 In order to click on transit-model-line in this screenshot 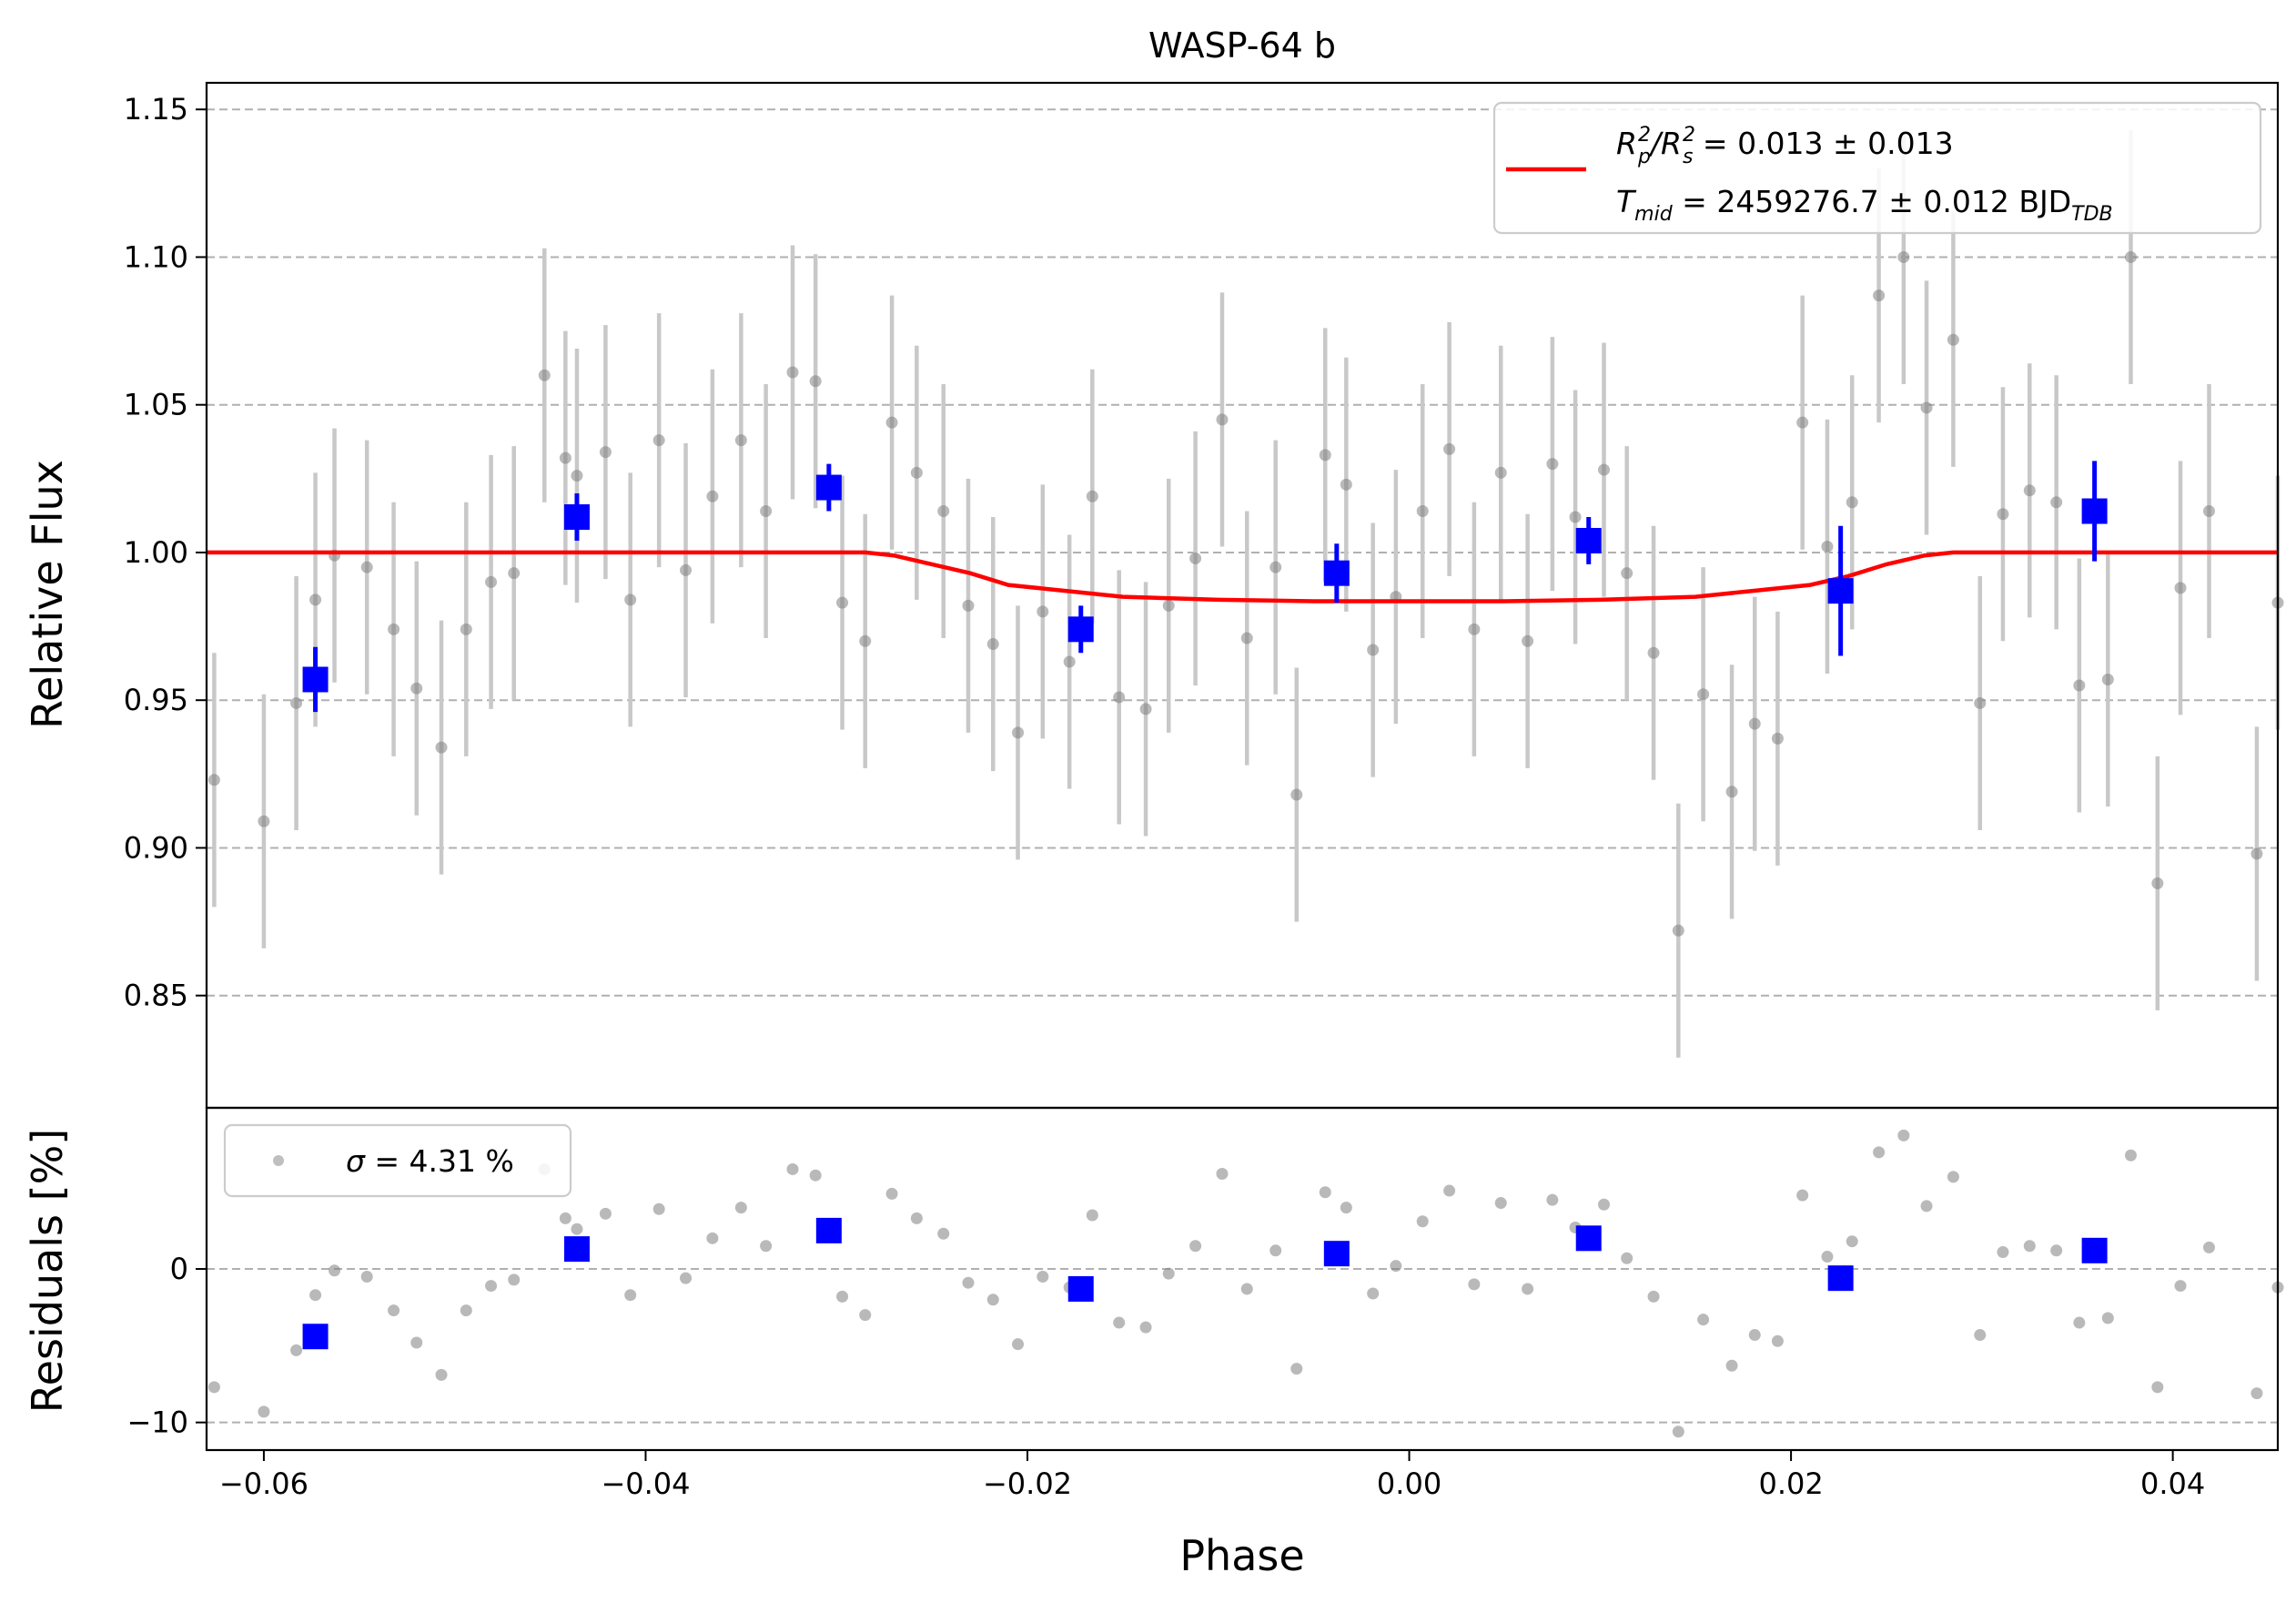, I will do `click(1243, 577)`.